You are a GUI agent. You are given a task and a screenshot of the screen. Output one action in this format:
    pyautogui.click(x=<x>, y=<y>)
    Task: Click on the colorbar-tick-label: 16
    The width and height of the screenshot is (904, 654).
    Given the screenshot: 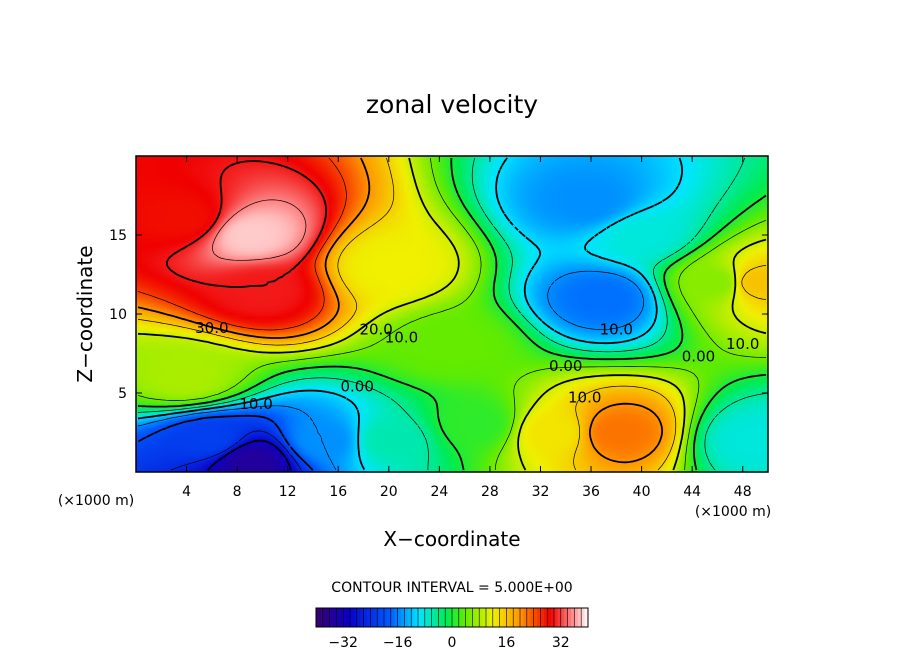 What is the action you would take?
    pyautogui.click(x=506, y=643)
    